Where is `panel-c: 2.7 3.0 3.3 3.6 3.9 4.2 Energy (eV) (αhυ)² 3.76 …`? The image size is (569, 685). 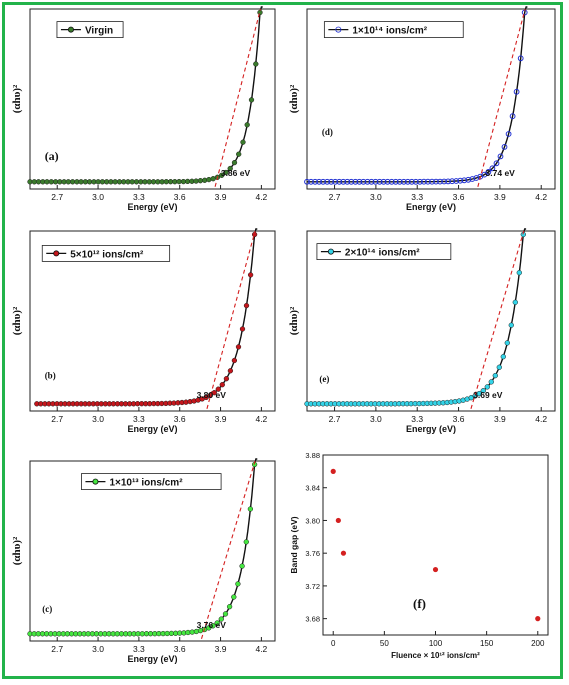
panel-c: 2.7 3.0 3.3 3.6 3.9 4.2 Energy (eV) (αhυ)² 3.76 … is located at coordinates (143, 561).